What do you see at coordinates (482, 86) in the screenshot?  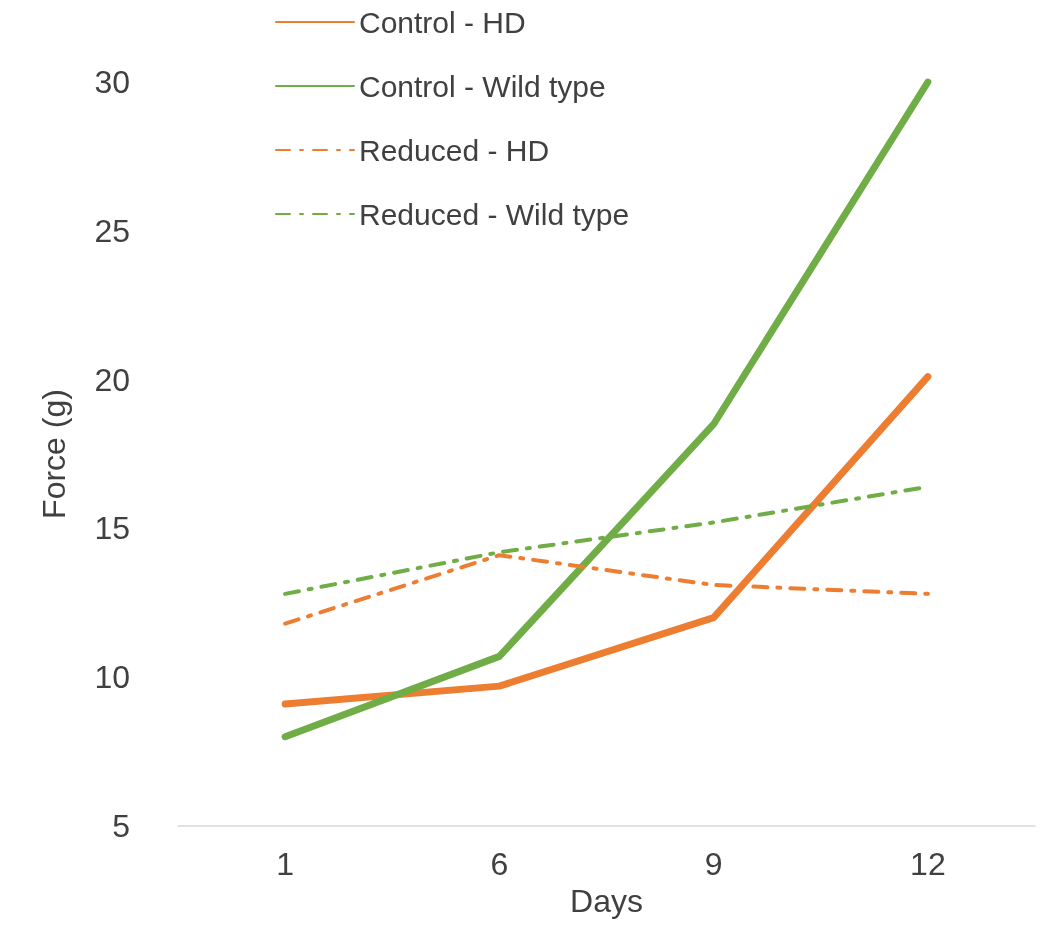 I see `legend-label: Control - Wild type` at bounding box center [482, 86].